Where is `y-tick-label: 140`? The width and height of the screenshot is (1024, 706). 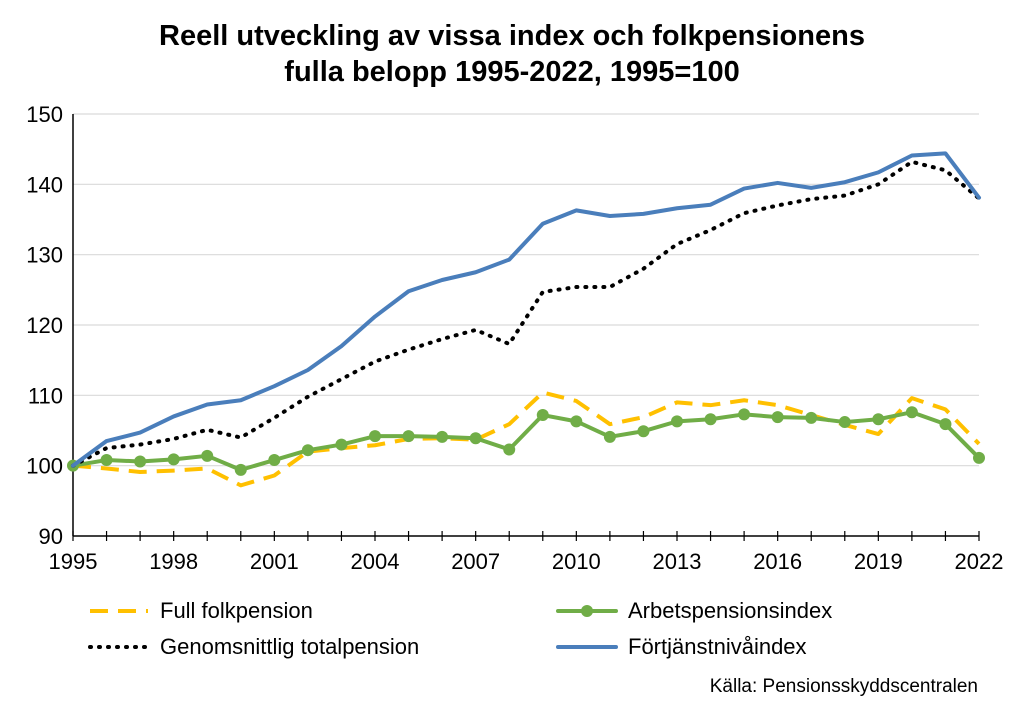
y-tick-label: 140 is located at coordinates (44, 184).